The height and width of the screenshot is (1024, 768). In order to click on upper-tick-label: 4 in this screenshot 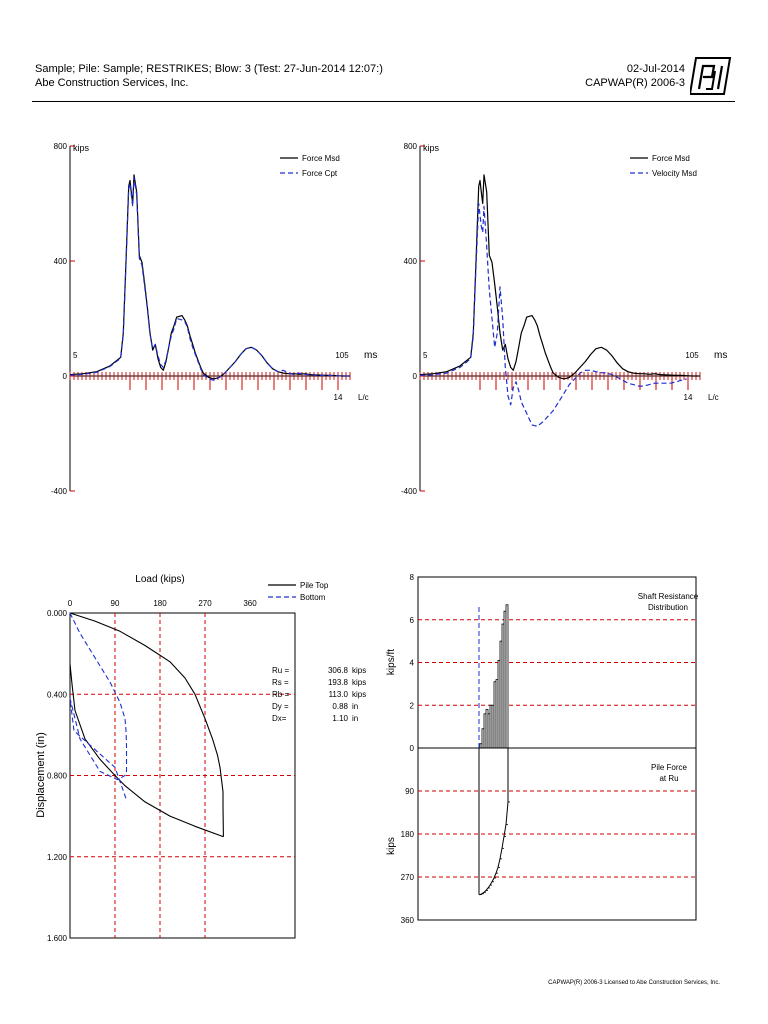, I will do `click(412, 663)`.